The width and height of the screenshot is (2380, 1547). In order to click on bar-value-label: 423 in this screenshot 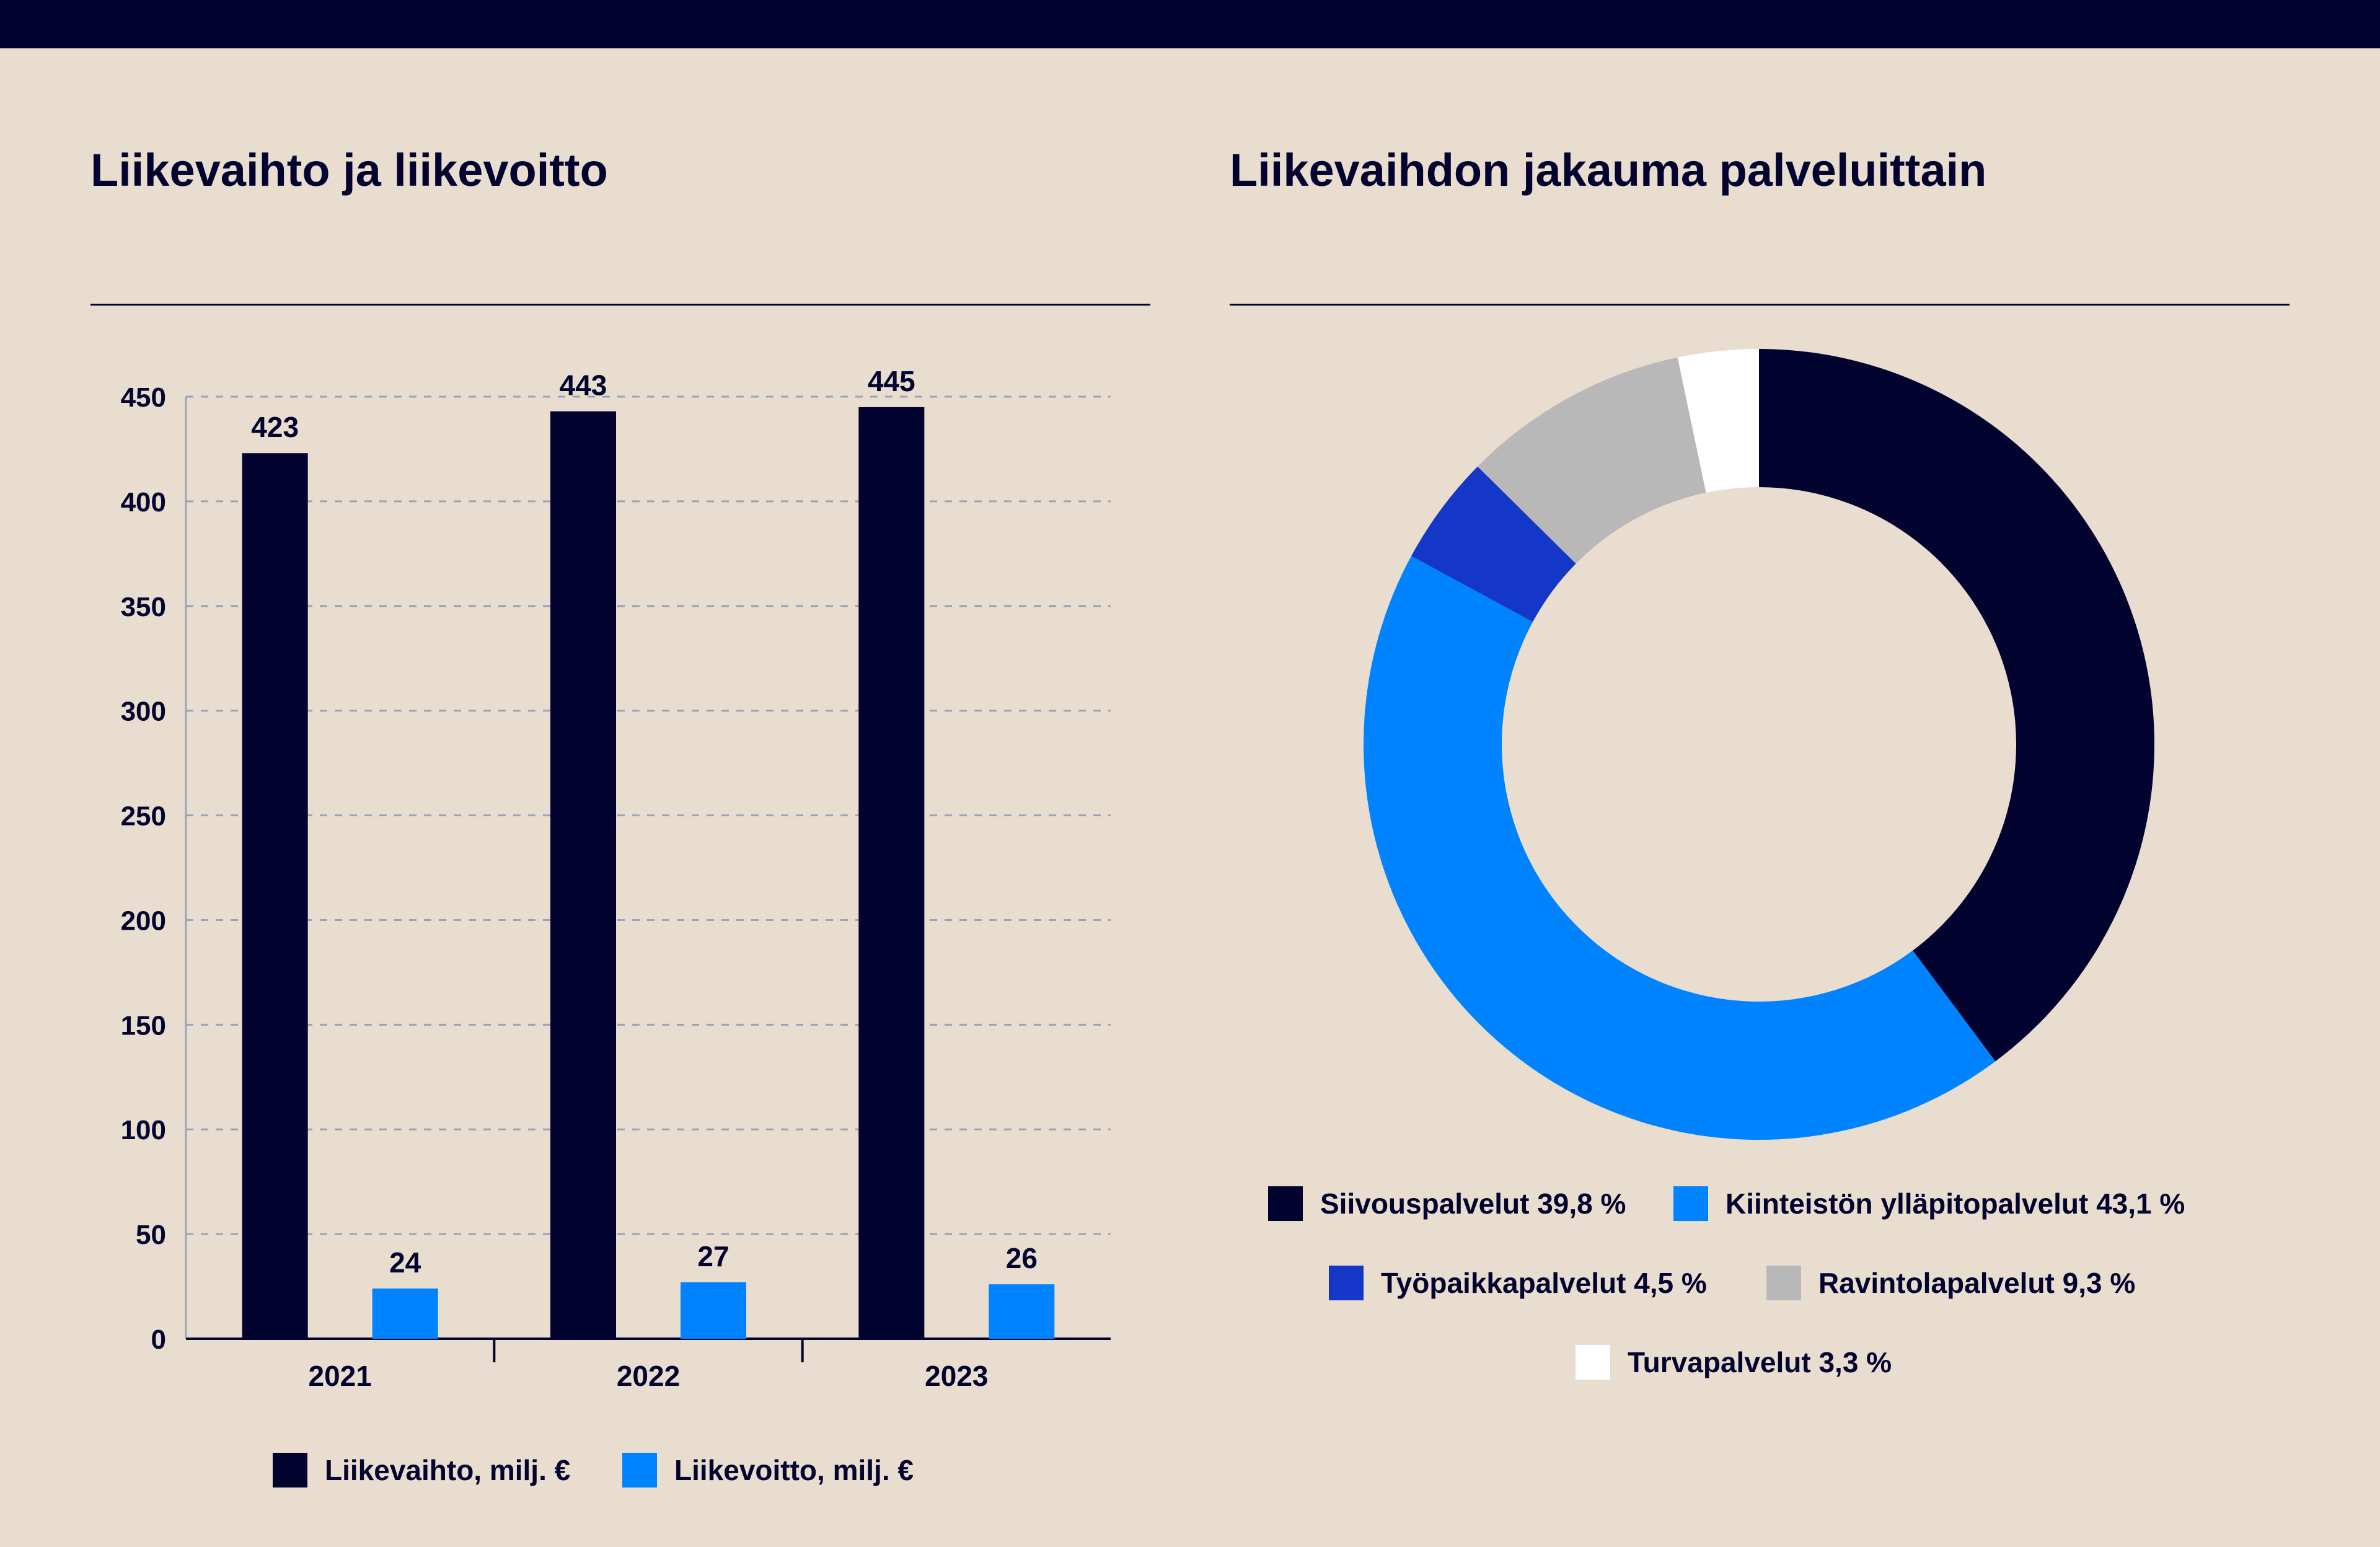, I will do `click(275, 427)`.